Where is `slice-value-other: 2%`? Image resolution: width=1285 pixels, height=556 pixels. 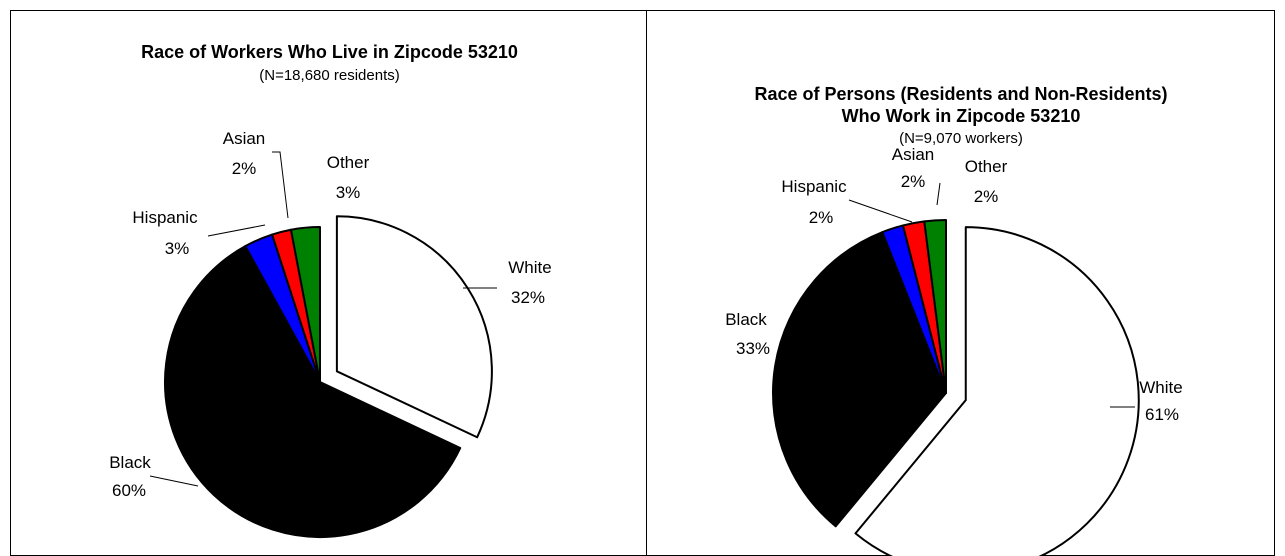 slice-value-other: 2% is located at coordinates (986, 196).